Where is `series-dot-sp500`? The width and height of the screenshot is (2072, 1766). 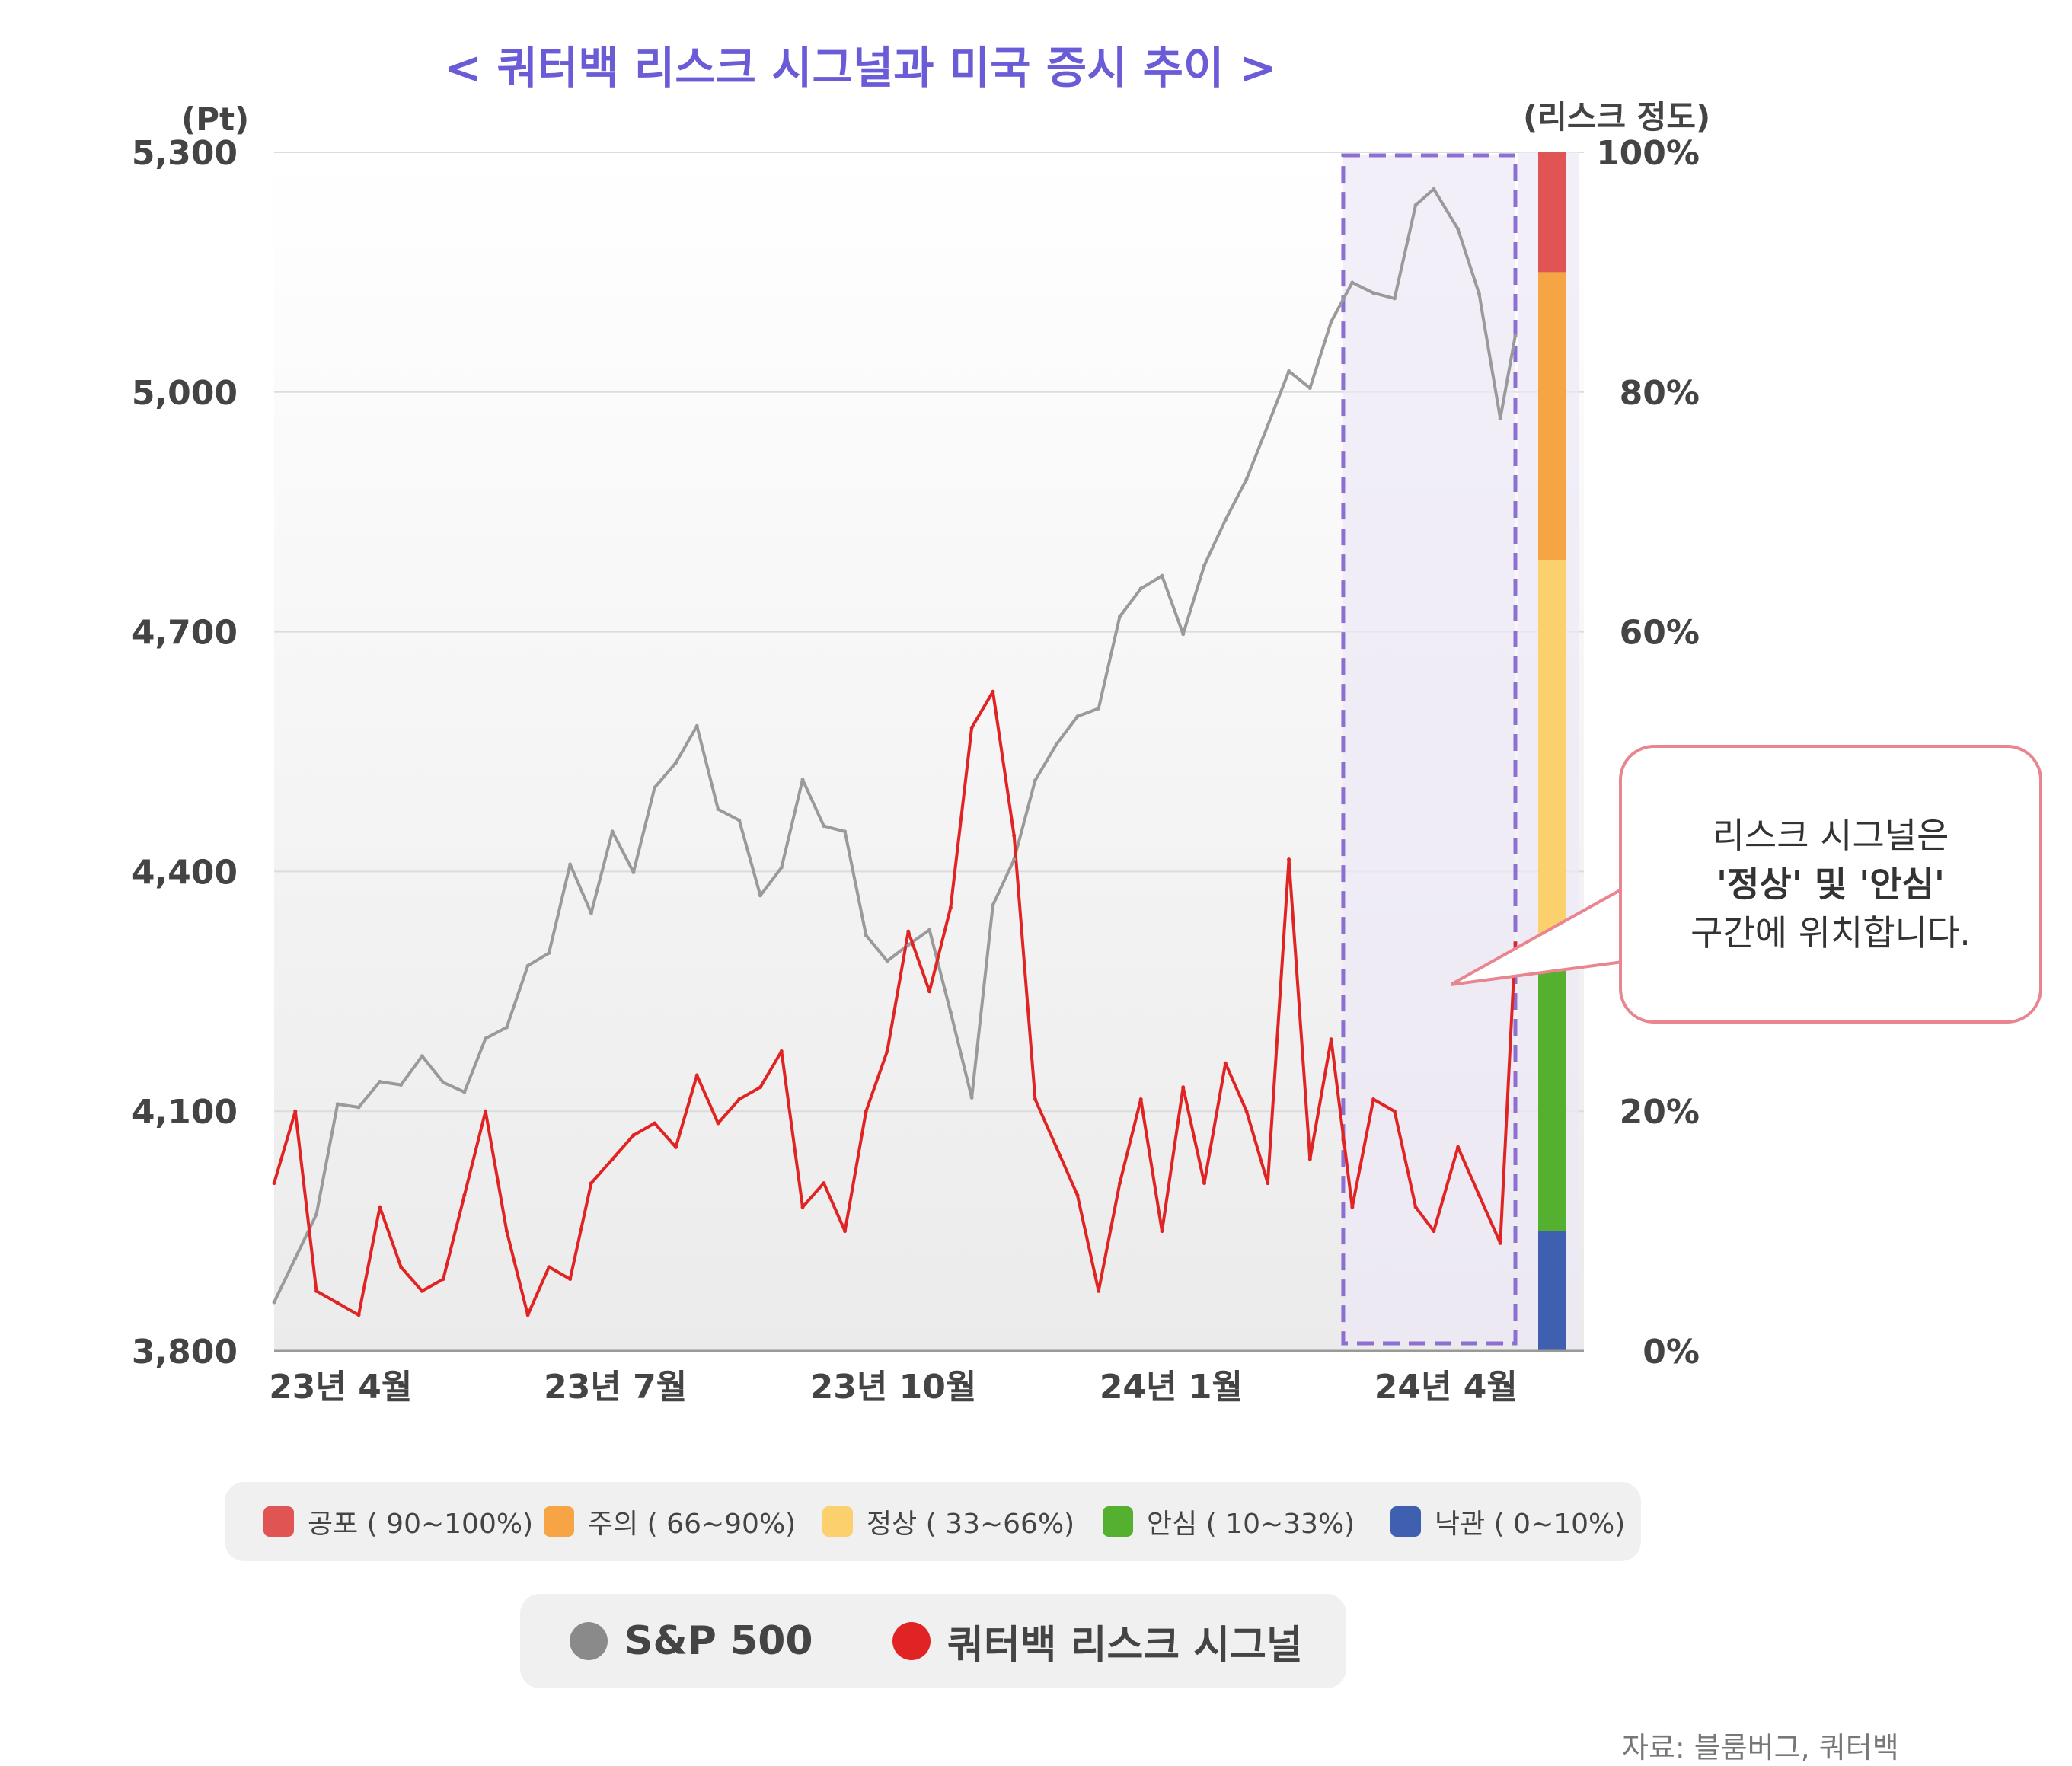
series-dot-sp500 is located at coordinates (589, 1641).